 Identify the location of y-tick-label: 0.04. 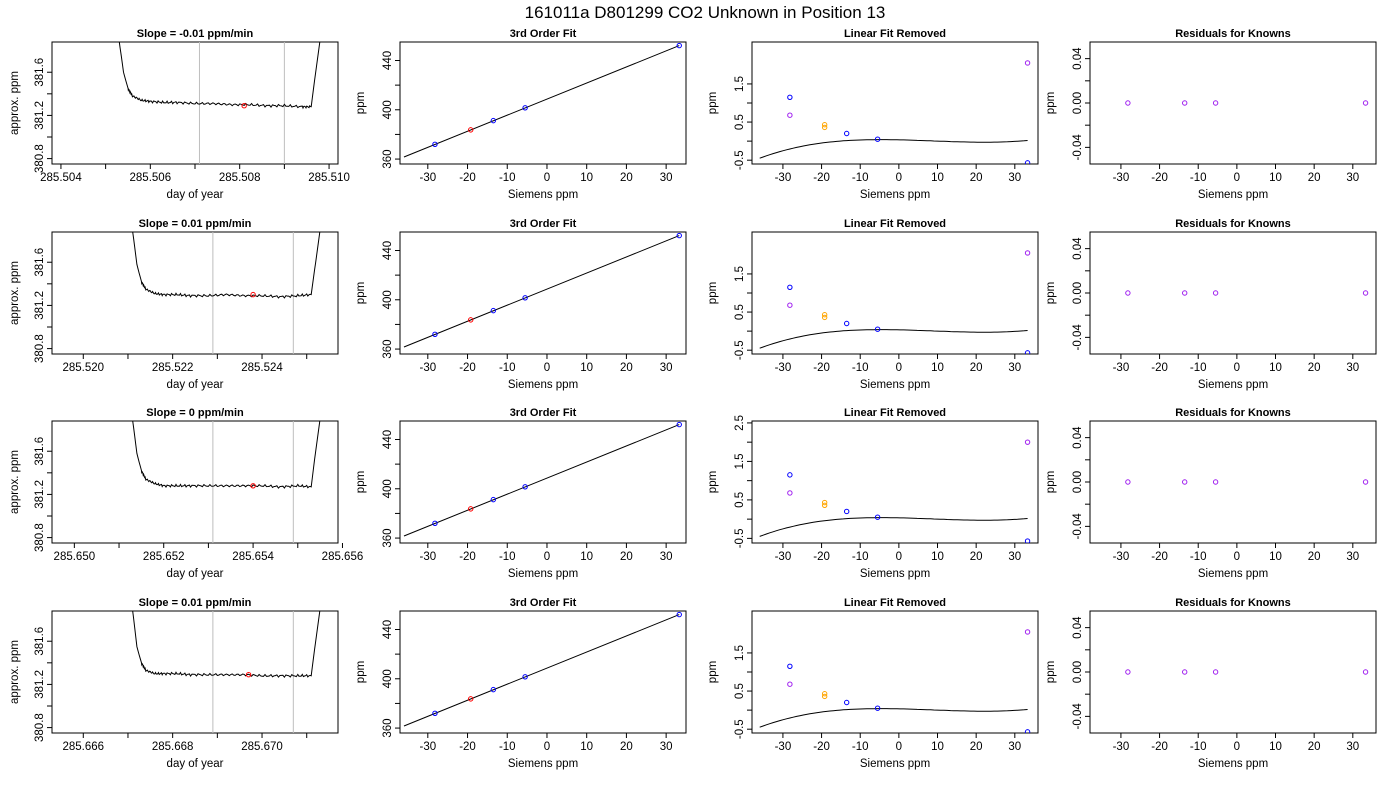
(1078, 627).